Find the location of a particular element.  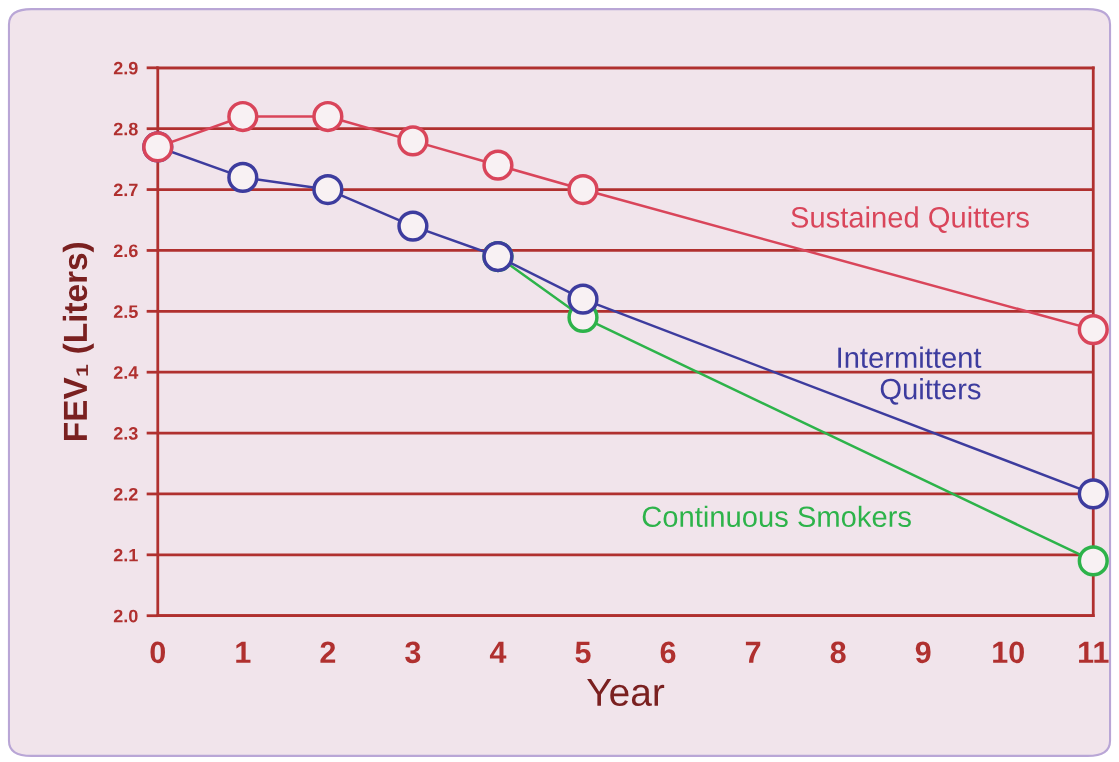

y-axis-title: FEV₁ (Liters) is located at coordinates (78, 341).